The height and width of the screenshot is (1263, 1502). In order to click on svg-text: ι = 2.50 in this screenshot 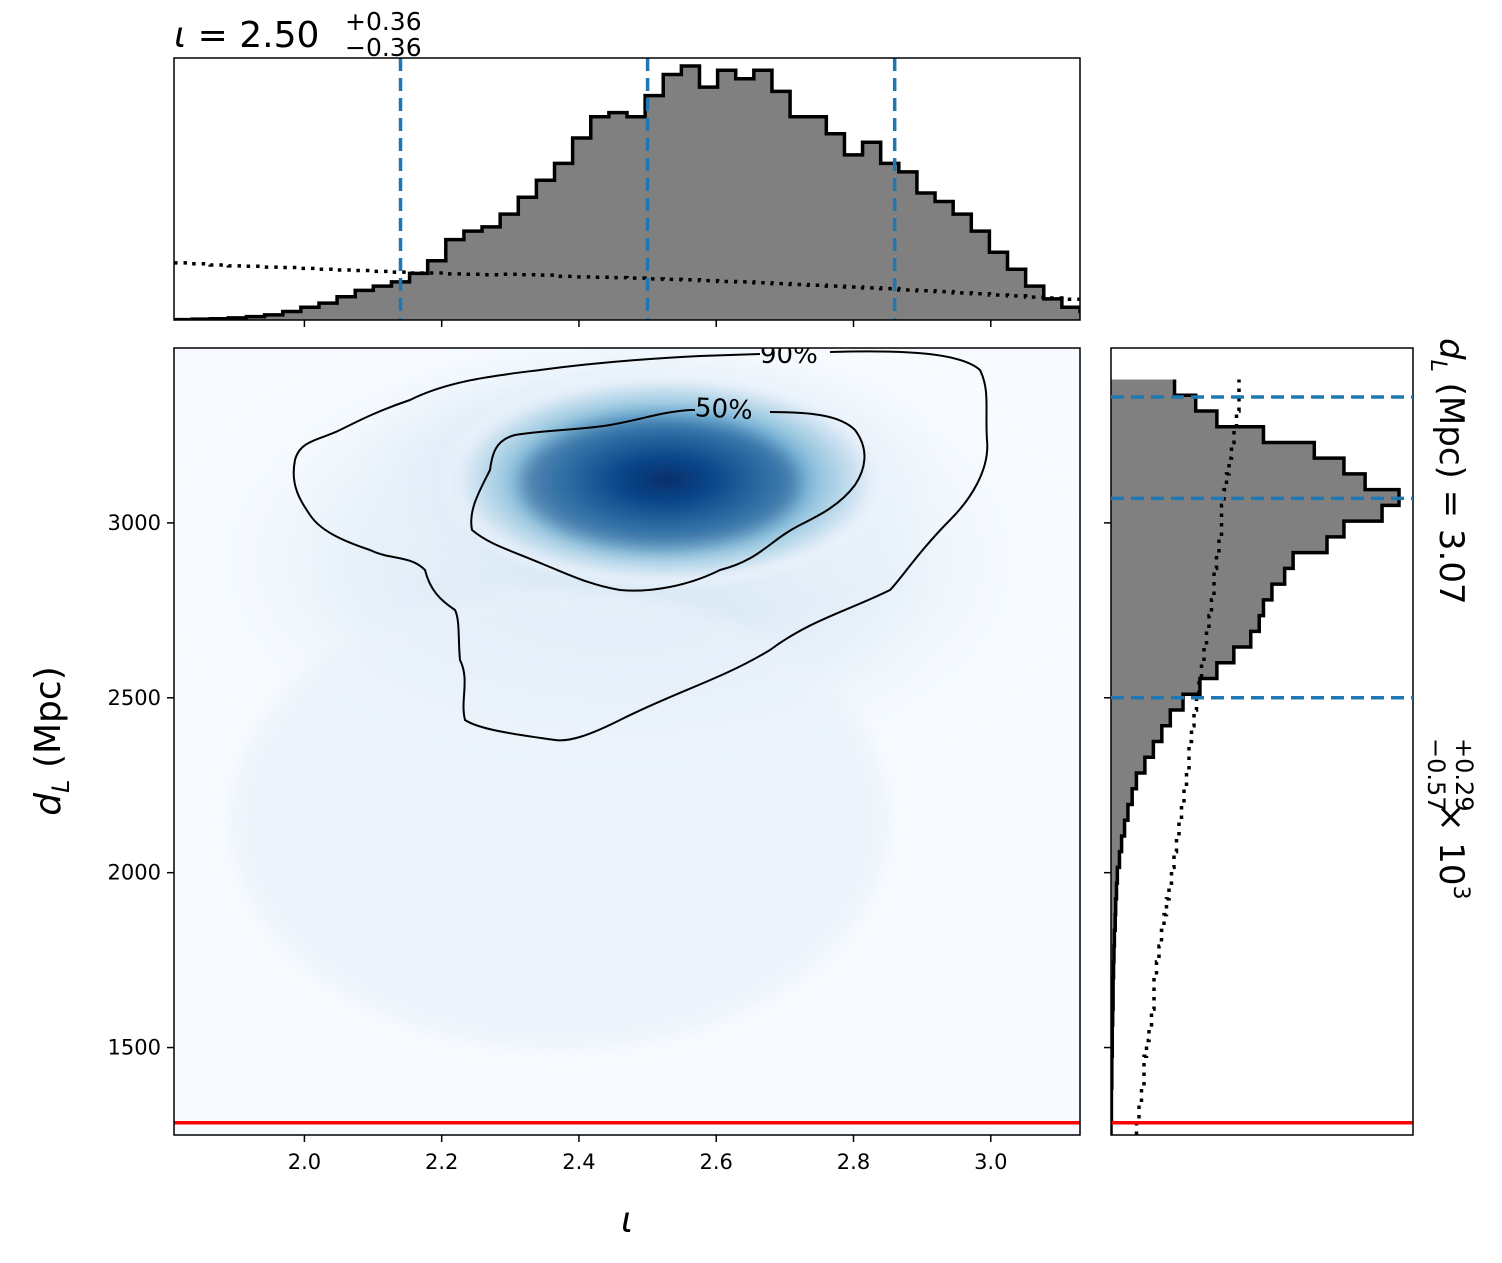, I will do `click(246, 35)`.